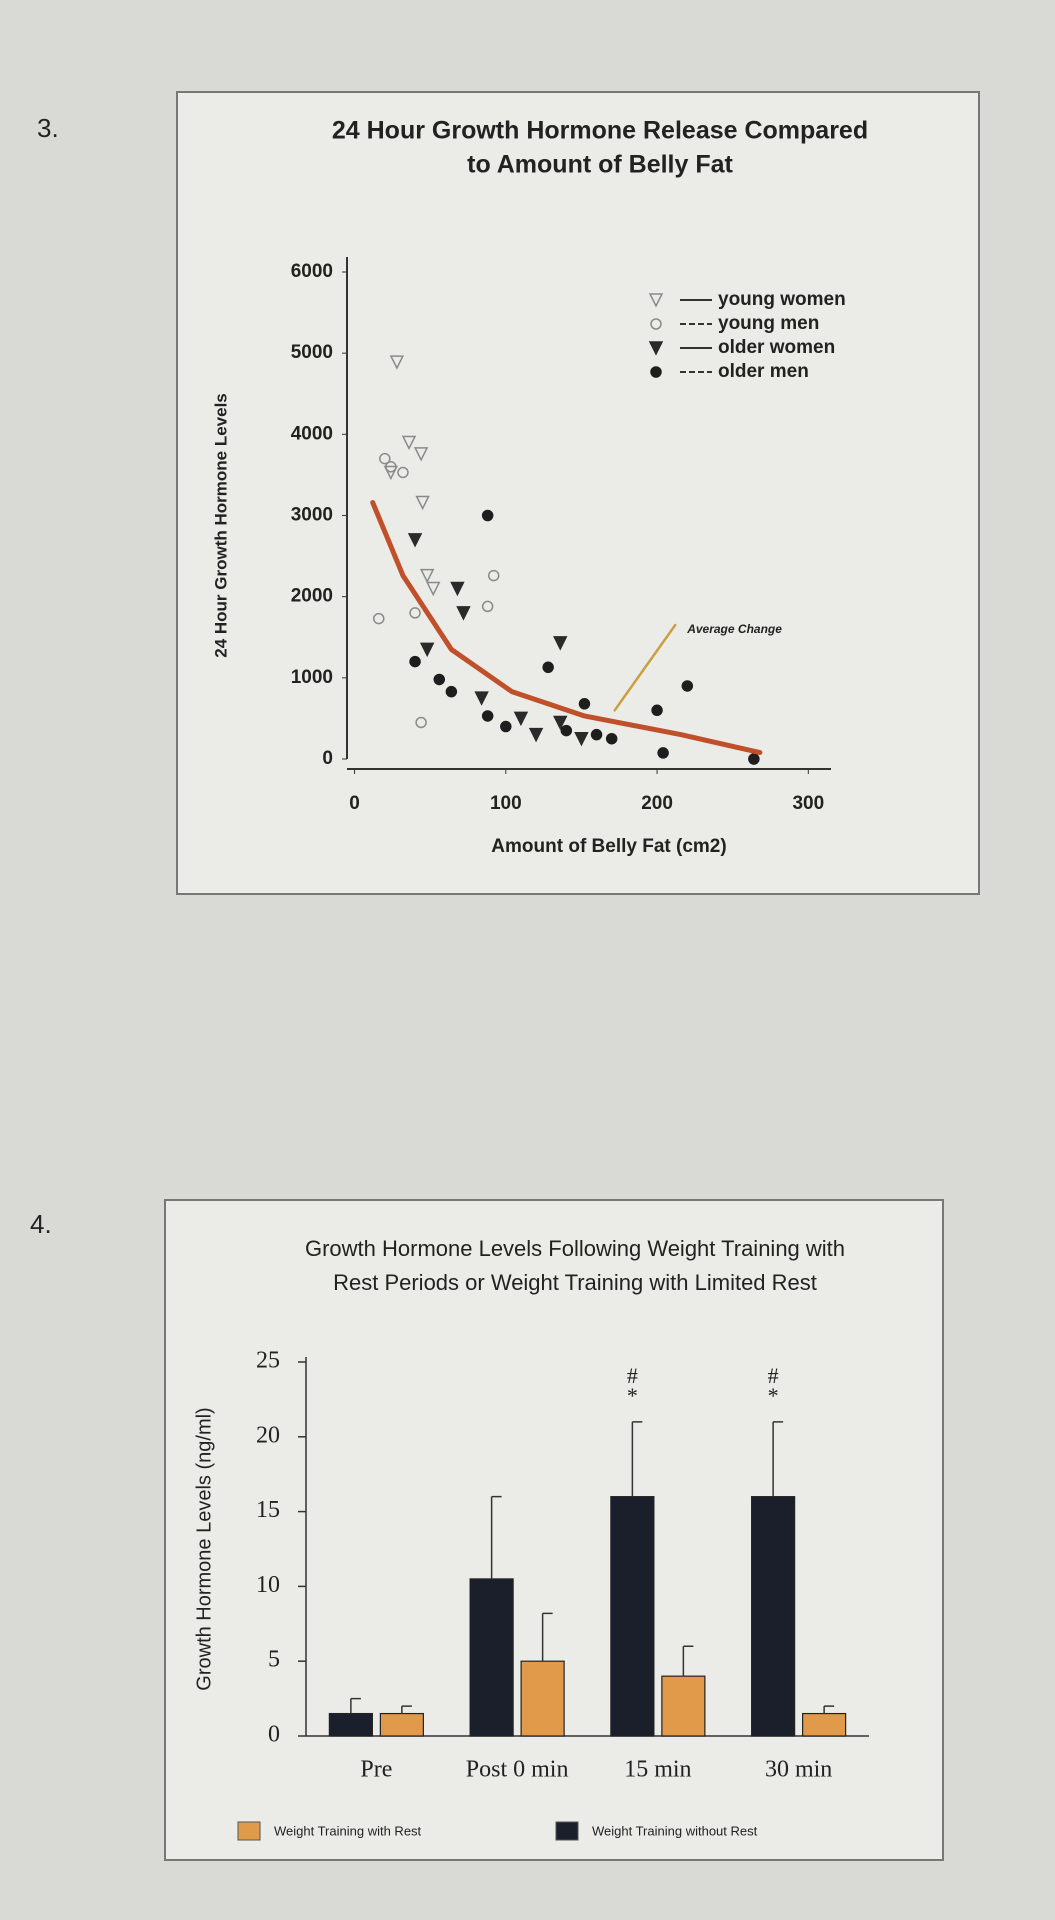 The height and width of the screenshot is (1920, 1055). Describe the element at coordinates (354, 803) in the screenshot. I see `x-tick-label: 0` at that location.